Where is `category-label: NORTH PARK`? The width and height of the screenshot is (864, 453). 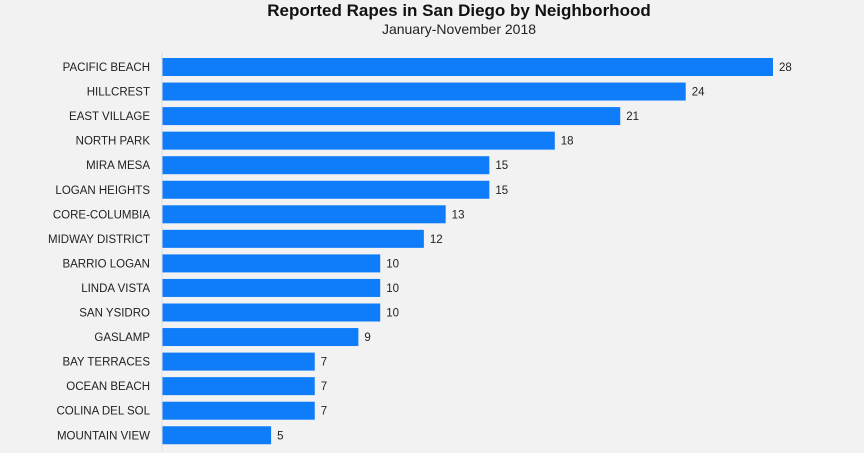 category-label: NORTH PARK is located at coordinates (113, 142).